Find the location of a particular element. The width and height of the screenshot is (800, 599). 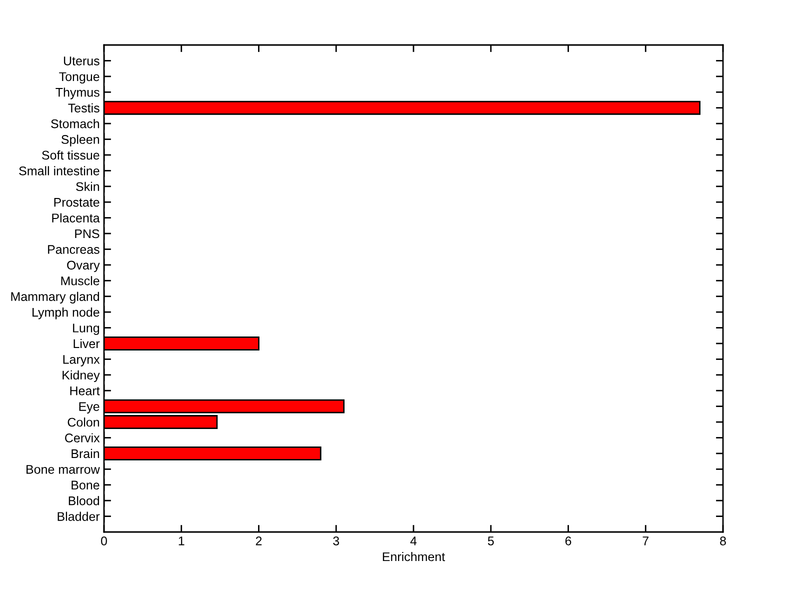

y-tick-label: Cervix is located at coordinates (82, 437).